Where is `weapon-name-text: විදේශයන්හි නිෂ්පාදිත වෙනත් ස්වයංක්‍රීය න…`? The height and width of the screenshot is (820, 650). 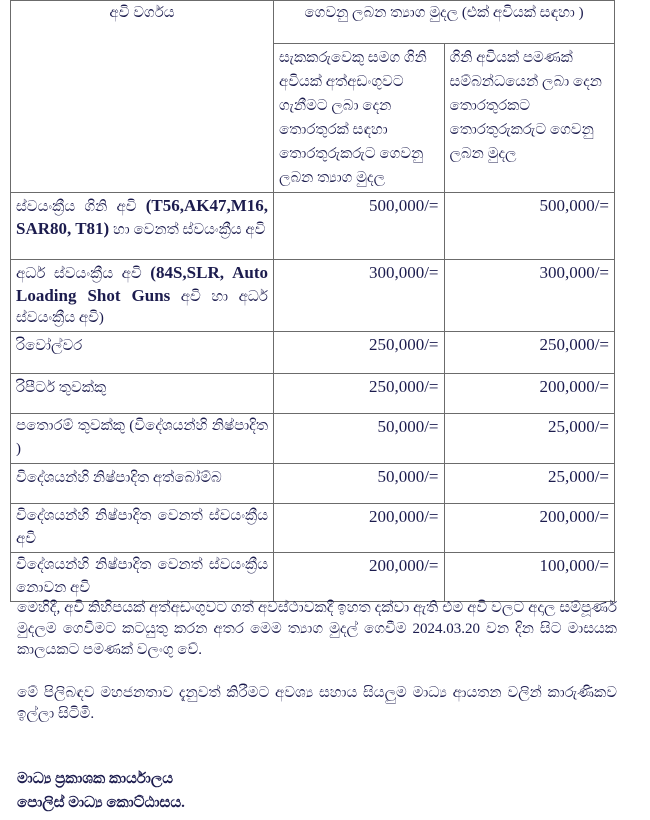
weapon-name-text: විදේශයන්හි නිෂ්පාදිත වෙනත් ස්වයංක්‍රීය න… is located at coordinates (142, 576).